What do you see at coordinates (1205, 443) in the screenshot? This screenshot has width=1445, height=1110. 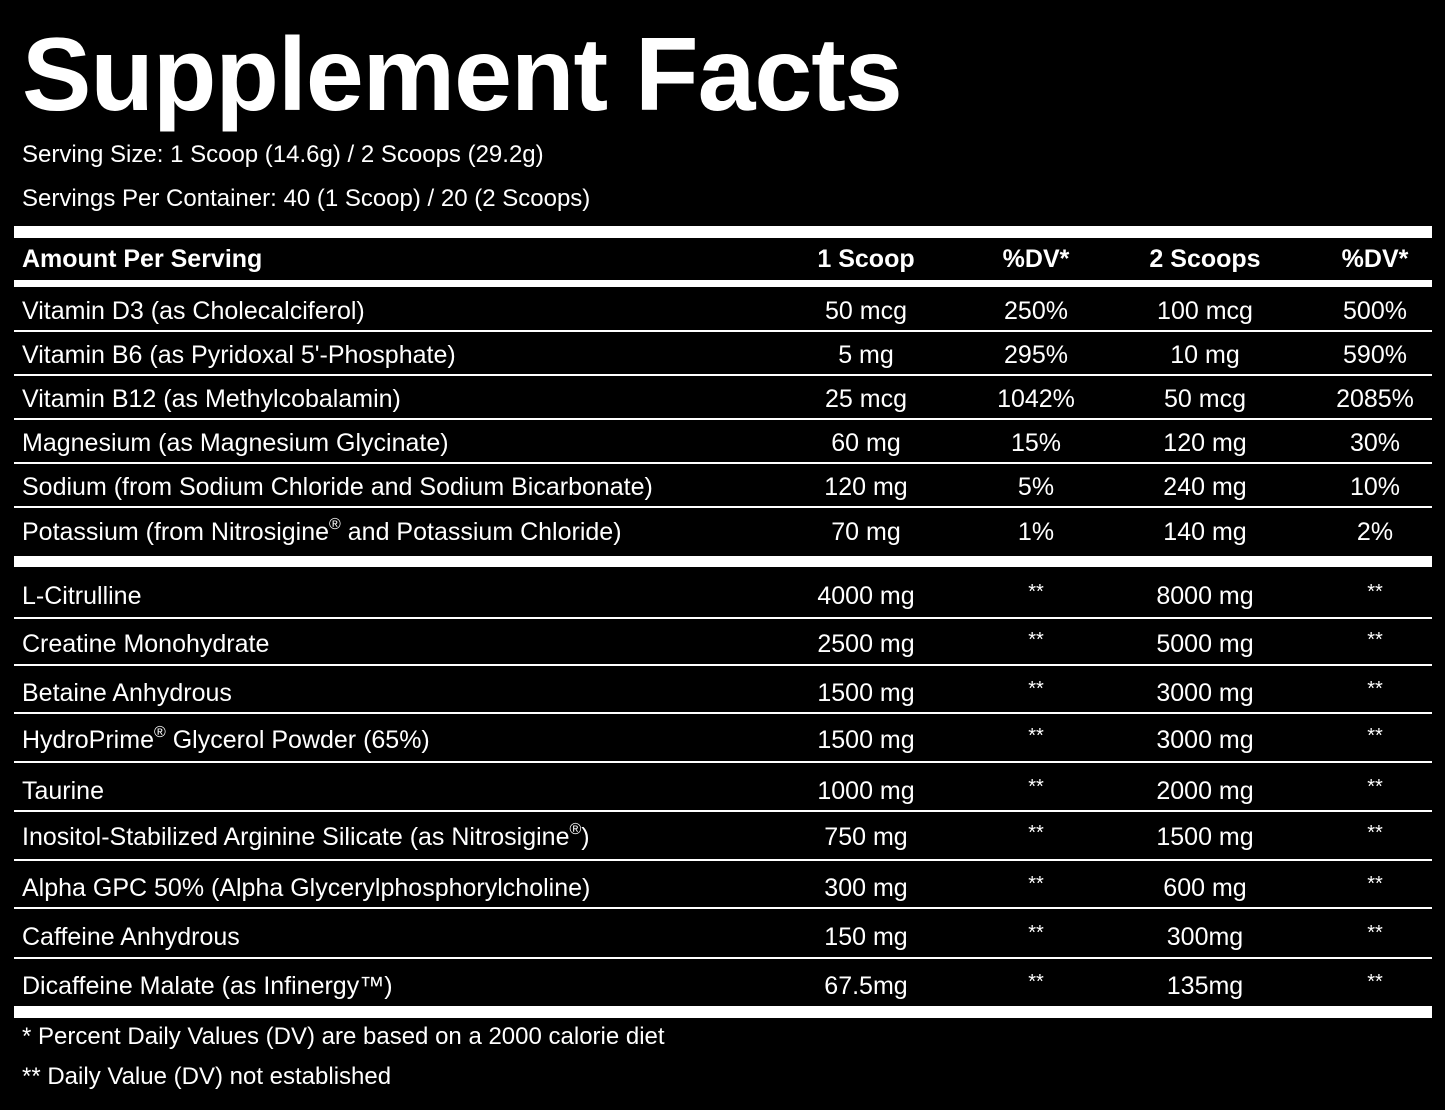 I see `amount-two-scoops: 120 mg` at bounding box center [1205, 443].